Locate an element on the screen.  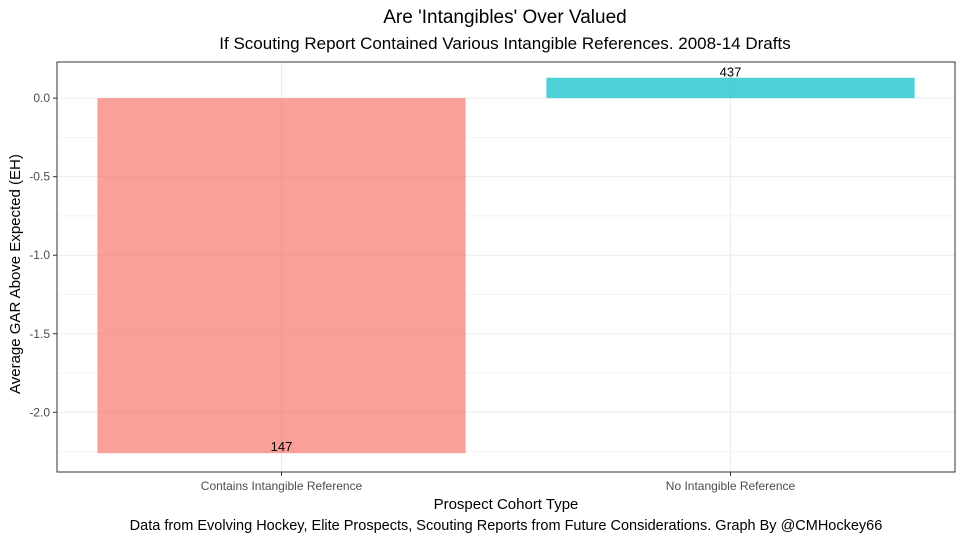
bar-value-label: 437 is located at coordinates (731, 72).